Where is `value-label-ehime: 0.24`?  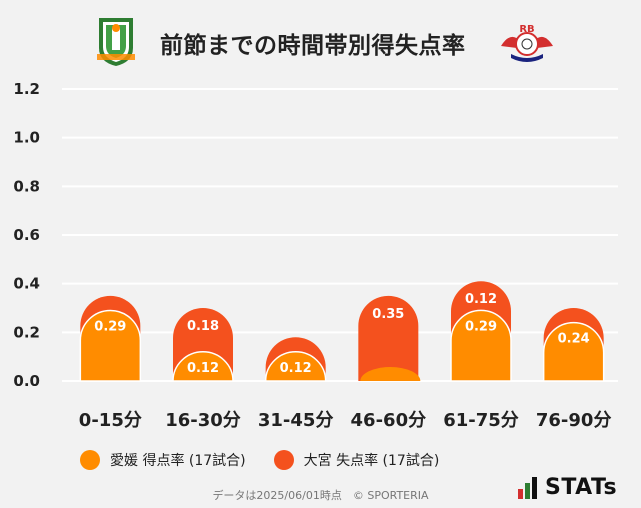
value-label-ehime: 0.24 is located at coordinates (574, 339).